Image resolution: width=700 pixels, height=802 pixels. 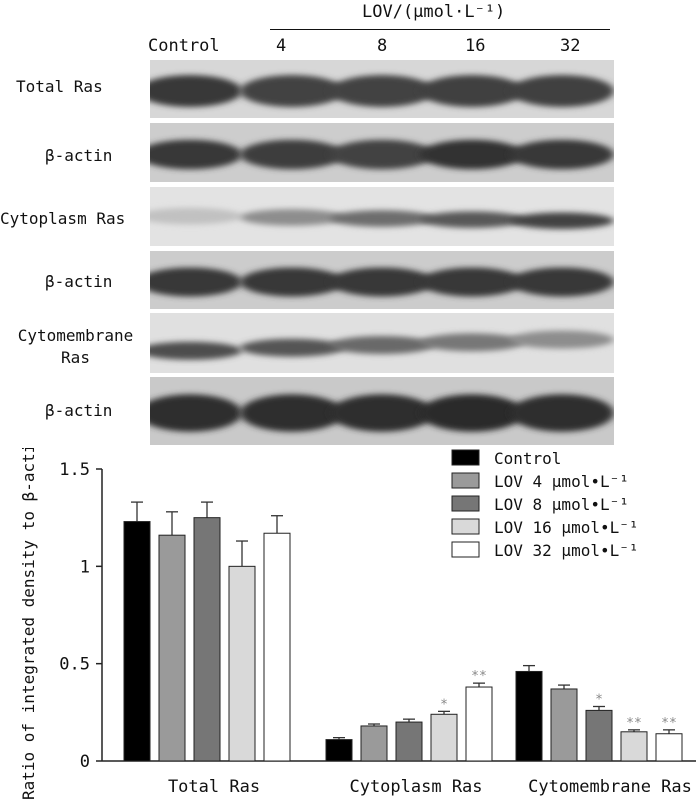 What do you see at coordinates (74, 665) in the screenshot?
I see `y-tick-label: 0.5` at bounding box center [74, 665].